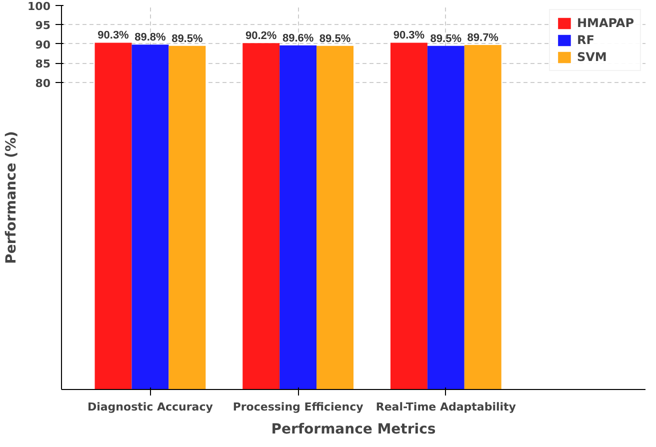 The image size is (656, 447). Describe the element at coordinates (591, 57) in the screenshot. I see `legend-label: SVM` at that location.